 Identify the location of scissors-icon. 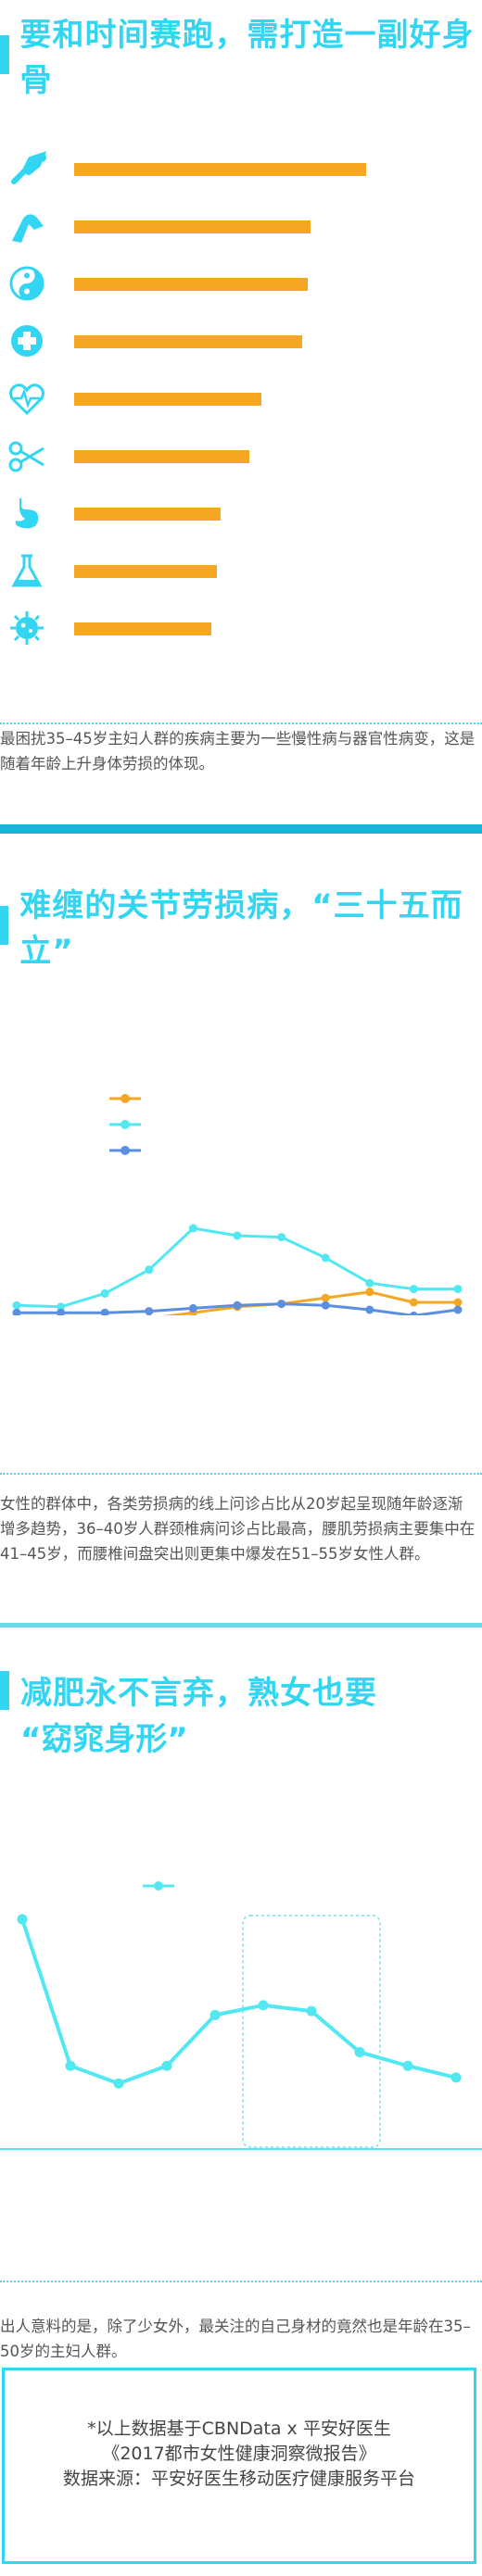
(27, 455).